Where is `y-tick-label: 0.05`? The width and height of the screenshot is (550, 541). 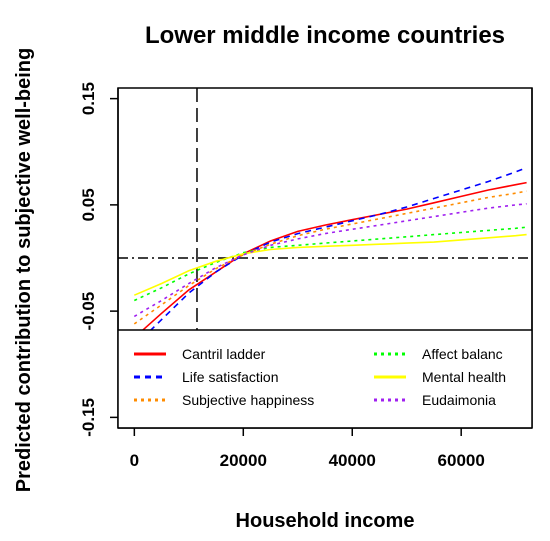 y-tick-label: 0.05 is located at coordinates (88, 204).